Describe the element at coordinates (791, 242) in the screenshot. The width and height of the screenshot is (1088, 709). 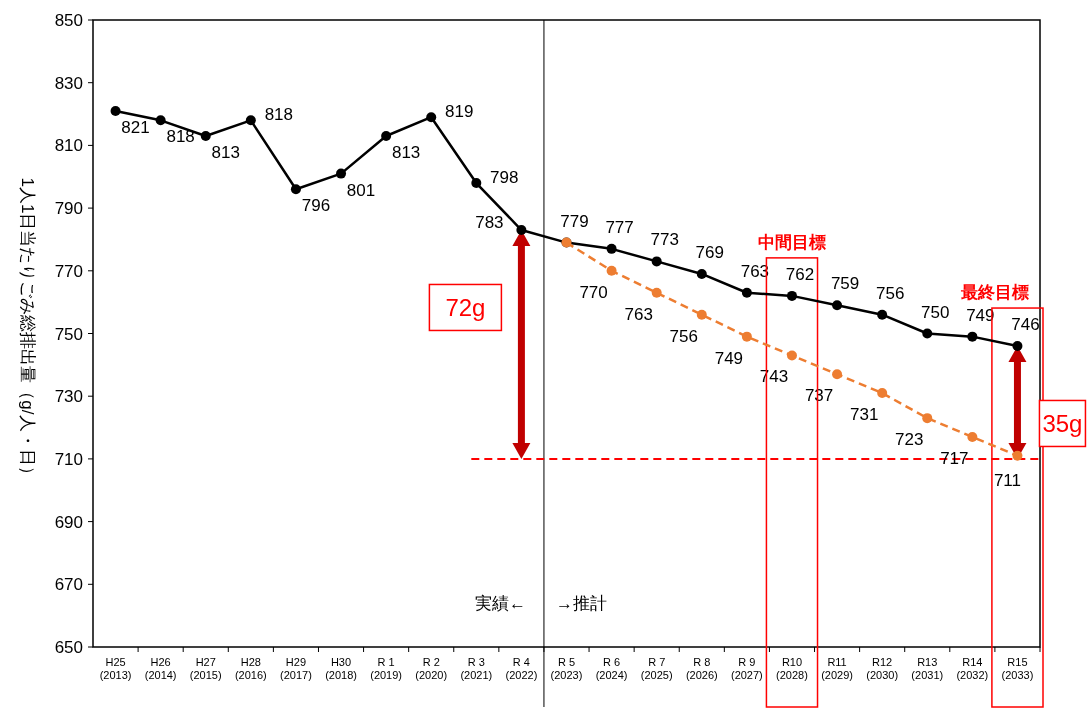
I see `annotation: 中間目標` at that location.